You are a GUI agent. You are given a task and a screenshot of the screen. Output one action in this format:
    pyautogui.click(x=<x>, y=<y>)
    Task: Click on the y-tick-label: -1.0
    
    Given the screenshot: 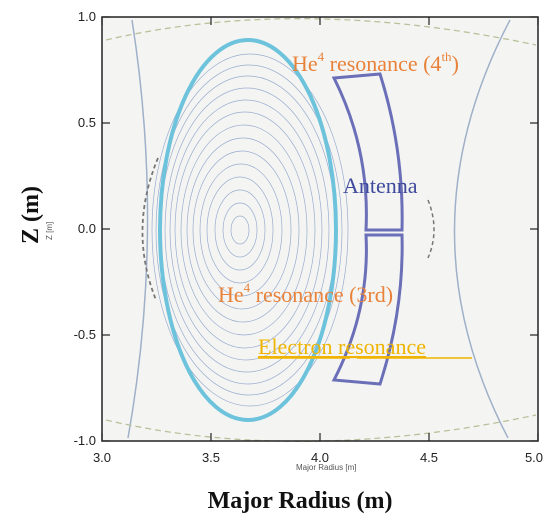 What is the action you would take?
    pyautogui.click(x=85, y=440)
    